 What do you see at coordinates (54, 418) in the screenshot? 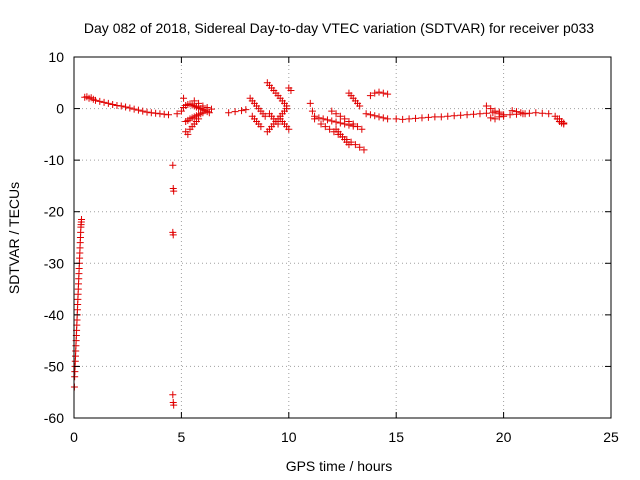
I see `y-tick-label: -60` at bounding box center [54, 418].